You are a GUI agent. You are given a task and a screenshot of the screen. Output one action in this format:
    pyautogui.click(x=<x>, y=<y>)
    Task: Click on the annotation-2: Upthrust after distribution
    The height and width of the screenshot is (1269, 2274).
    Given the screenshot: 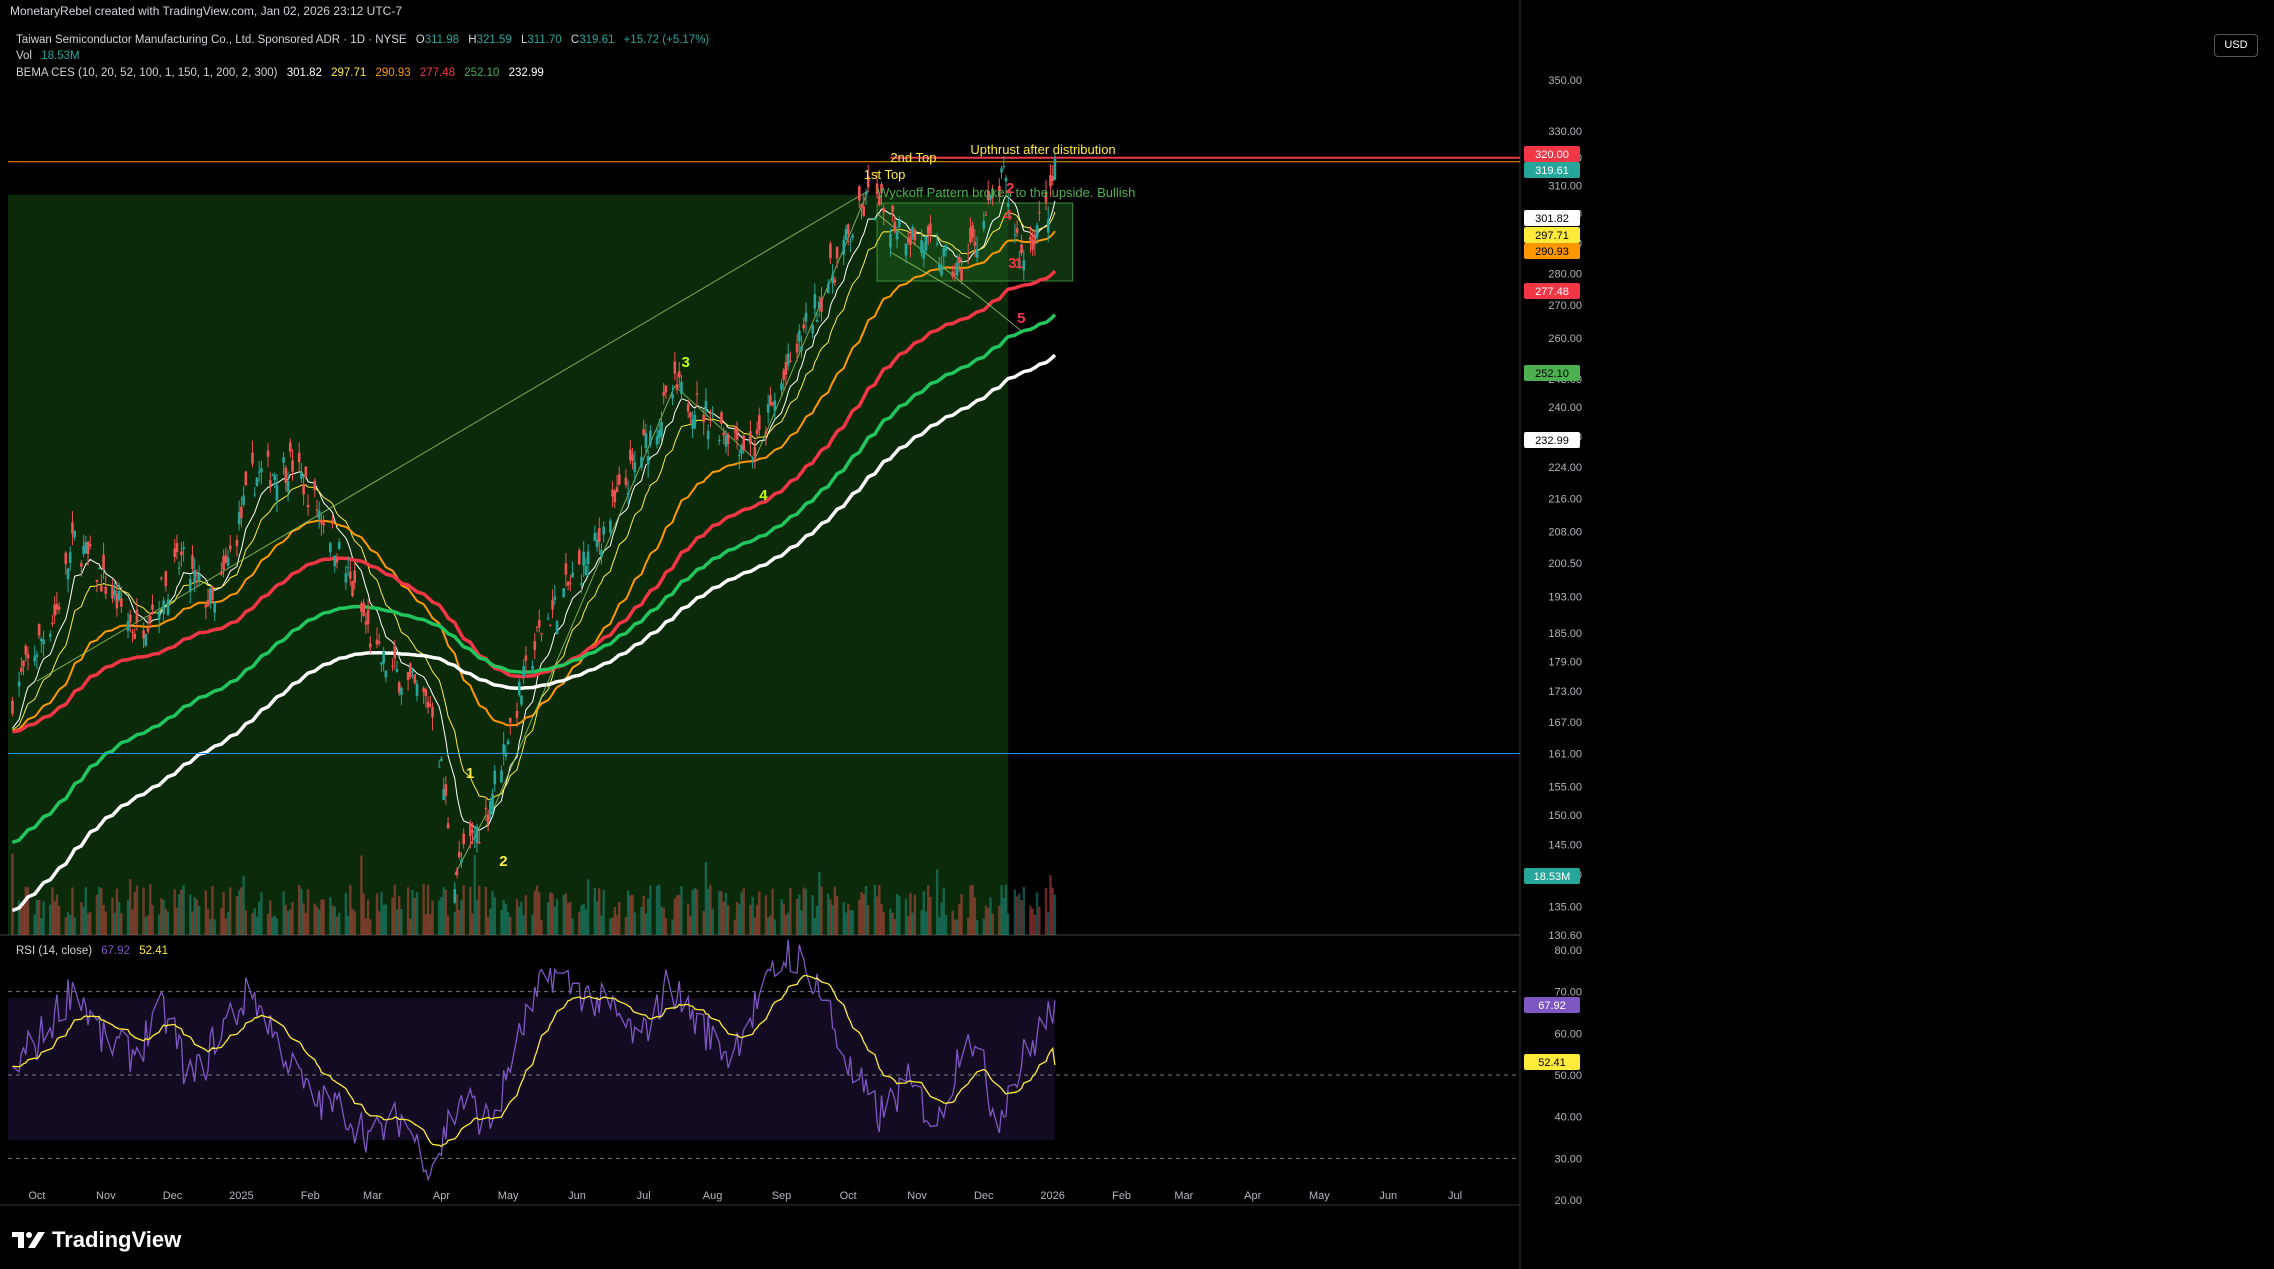 What is the action you would take?
    pyautogui.click(x=1042, y=149)
    